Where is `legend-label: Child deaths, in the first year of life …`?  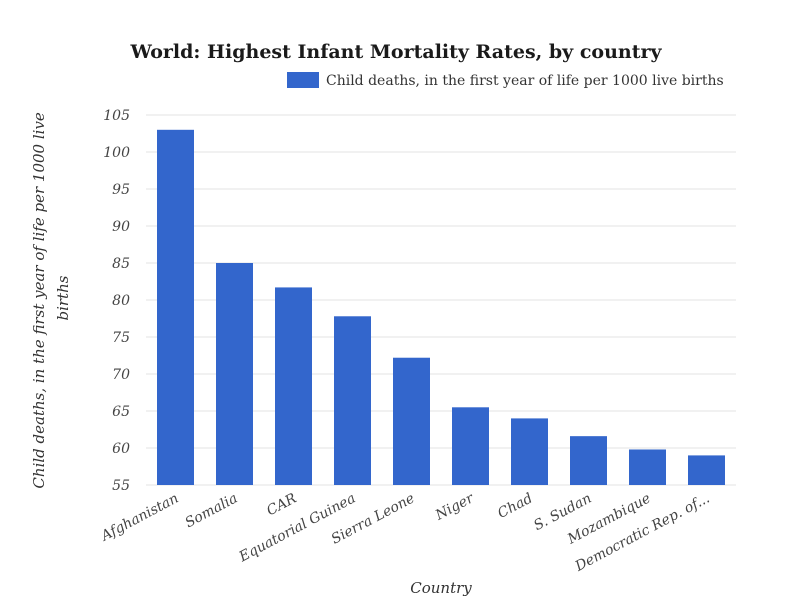 legend-label: Child deaths, in the first year of life … is located at coordinates (525, 81).